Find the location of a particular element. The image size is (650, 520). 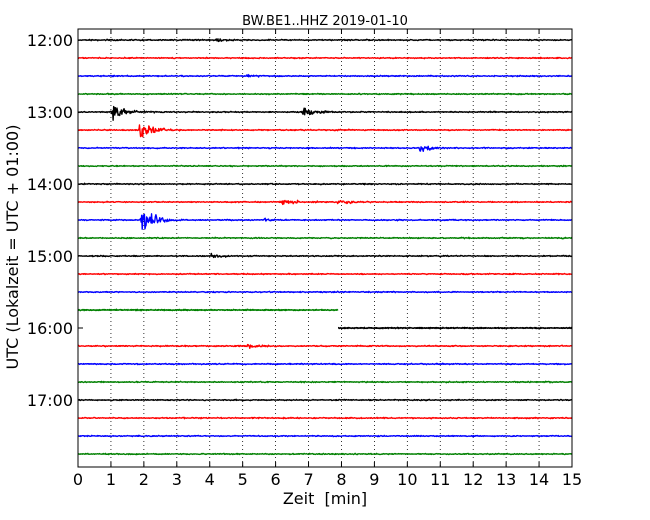

x-tick-label: 2 is located at coordinates (144, 479).